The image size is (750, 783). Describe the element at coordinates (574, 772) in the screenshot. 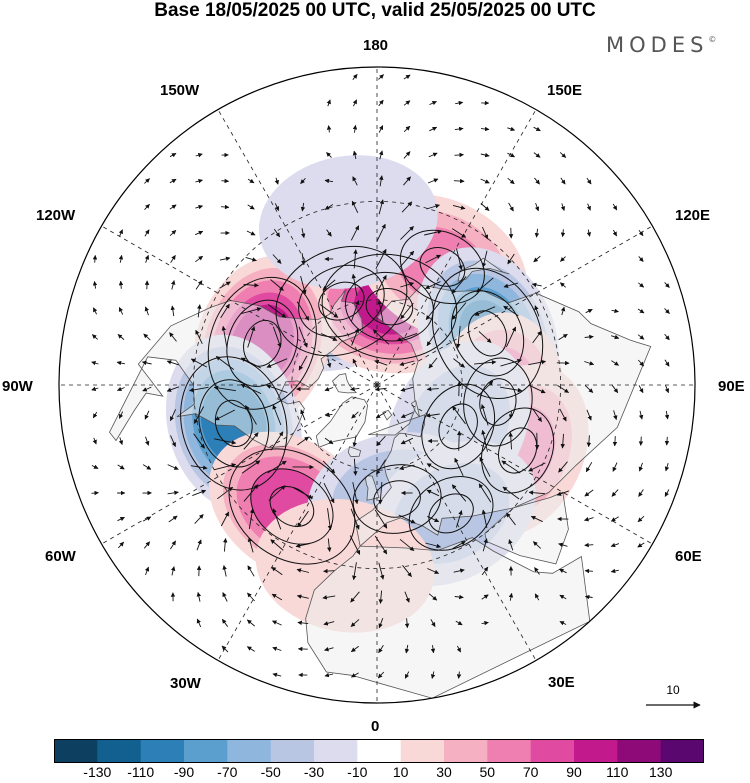

I see `colorbar-tick-label: 90` at that location.